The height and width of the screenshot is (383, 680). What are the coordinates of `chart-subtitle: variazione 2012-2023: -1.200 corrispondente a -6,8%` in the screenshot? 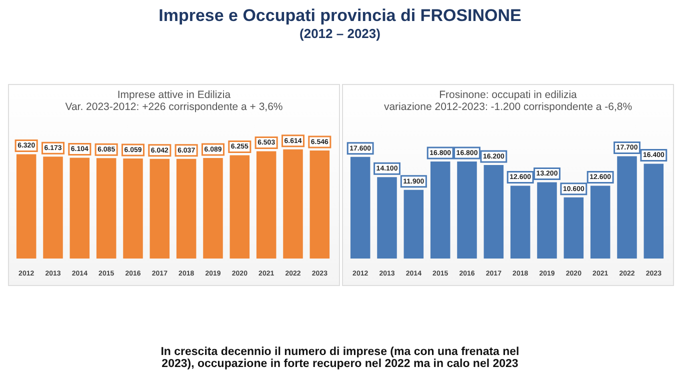 It's located at (508, 107).